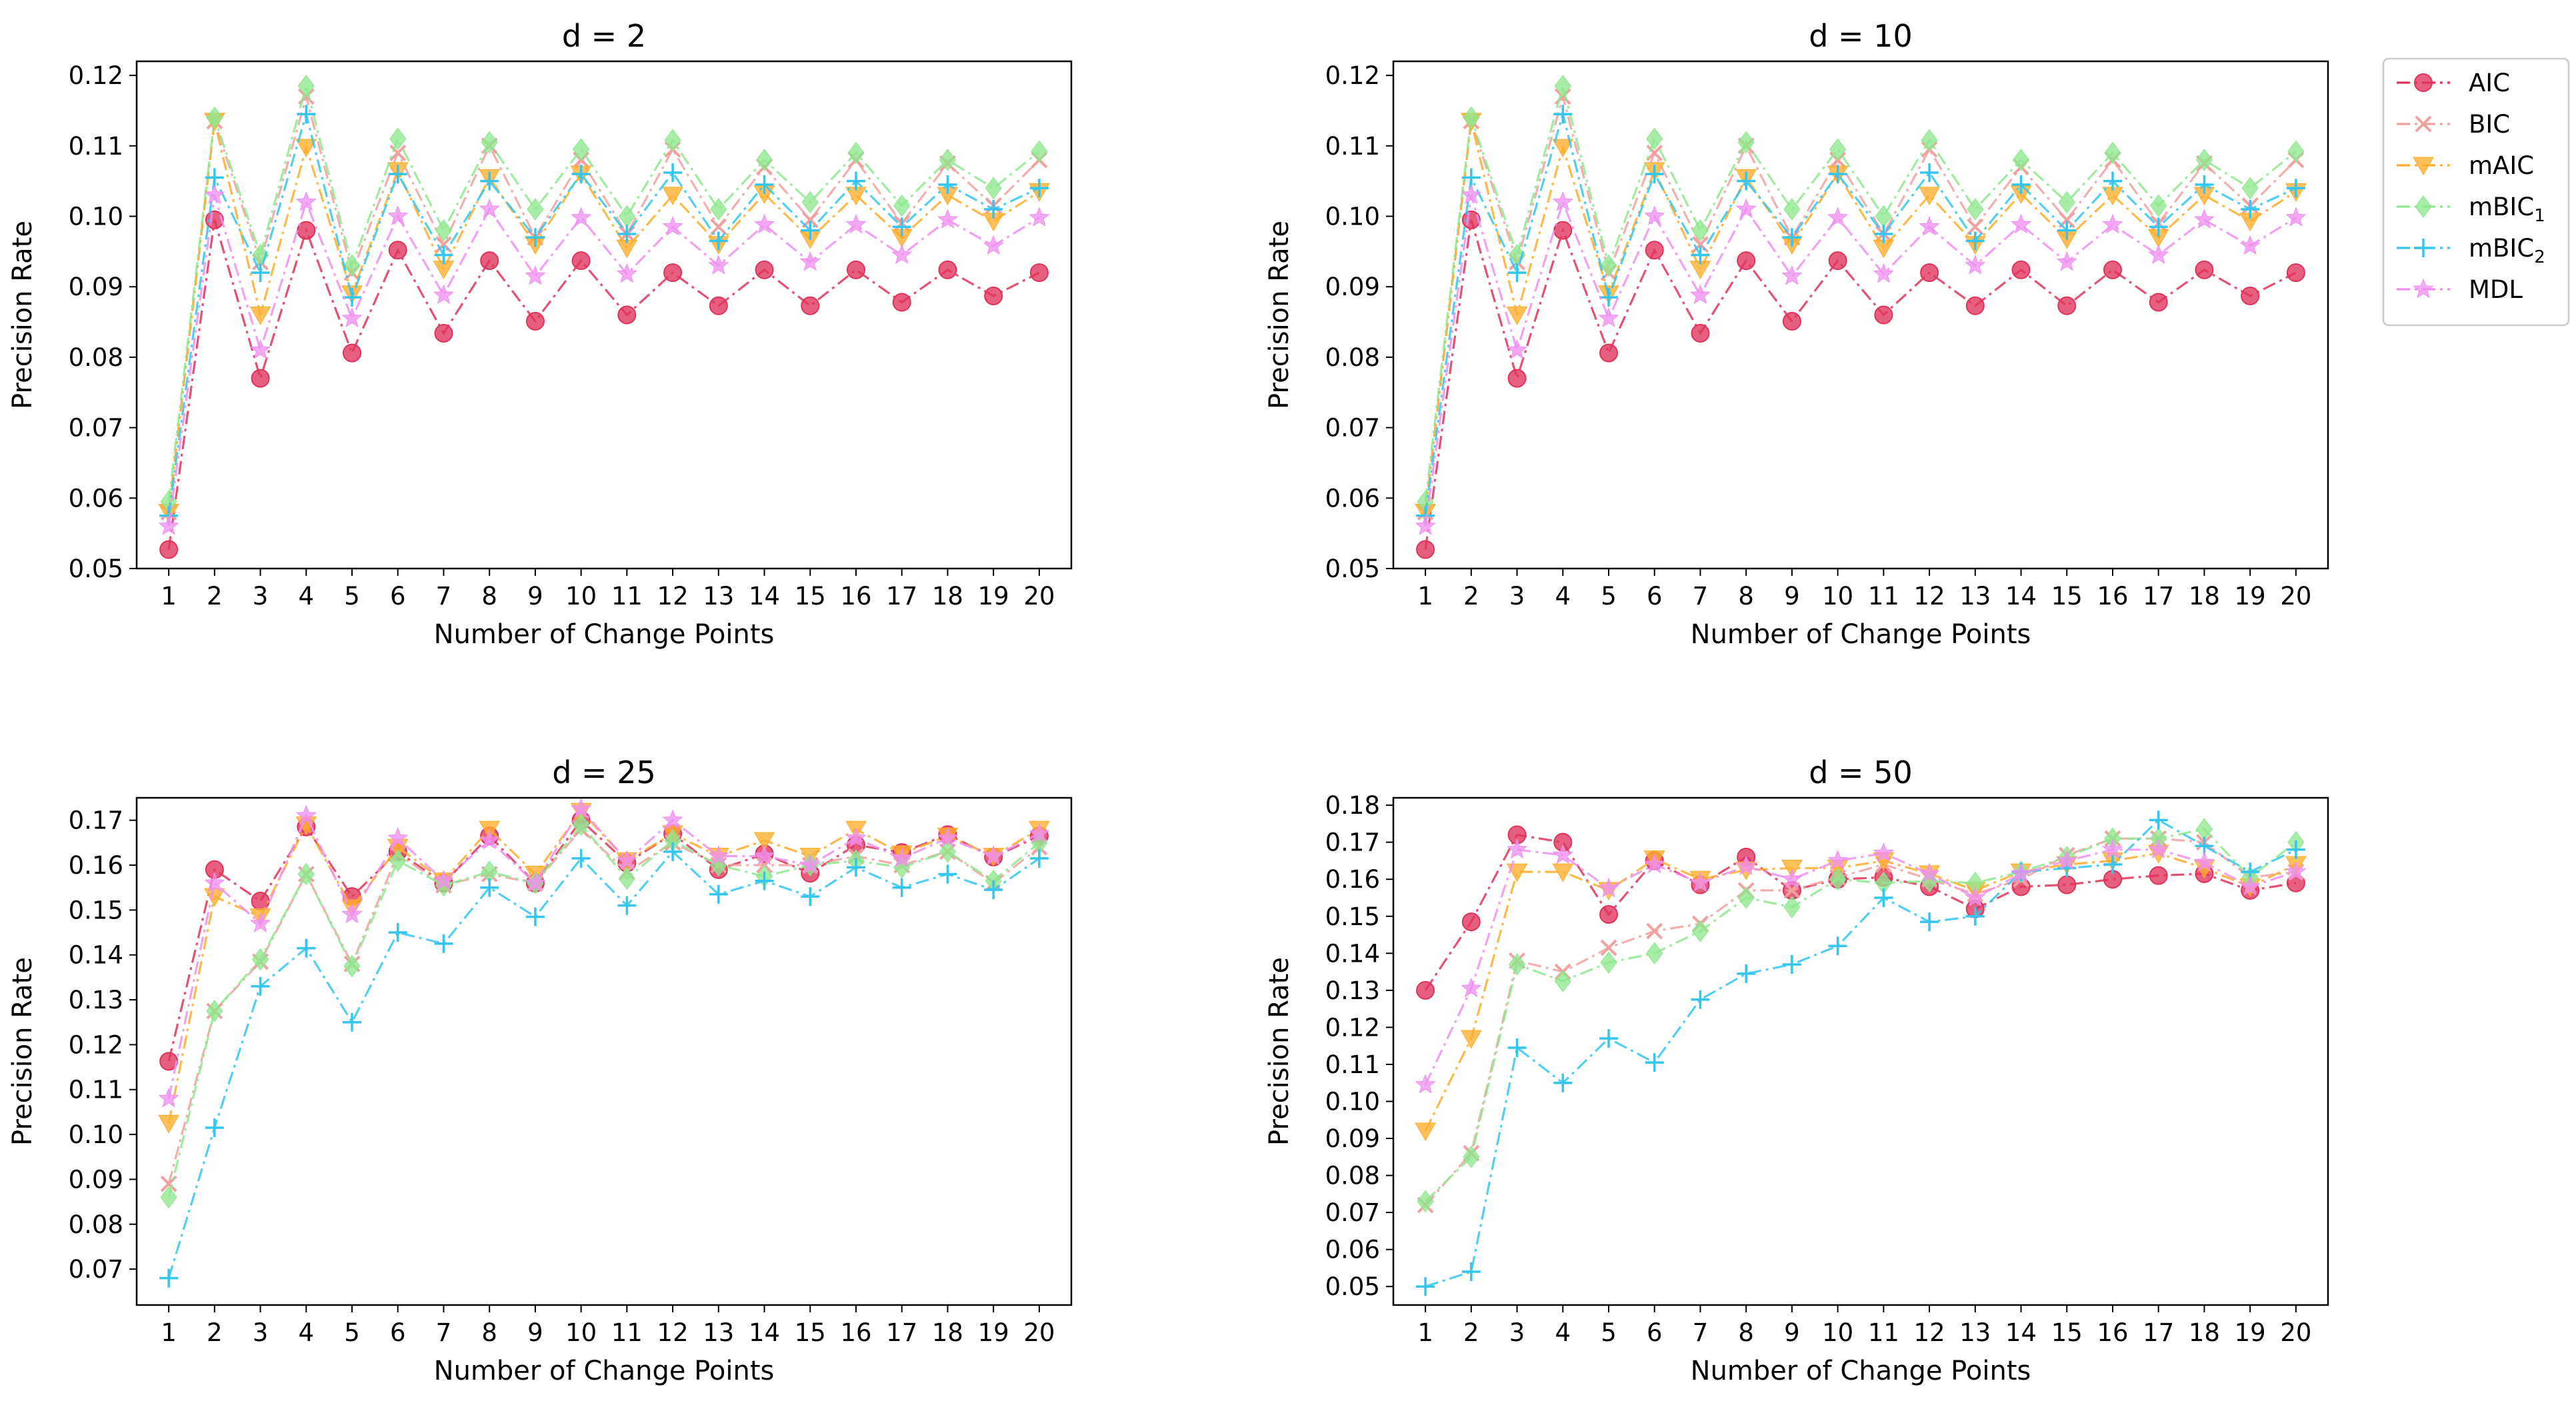  Describe the element at coordinates (603, 384) in the screenshot. I see `series-line-AIC` at that location.